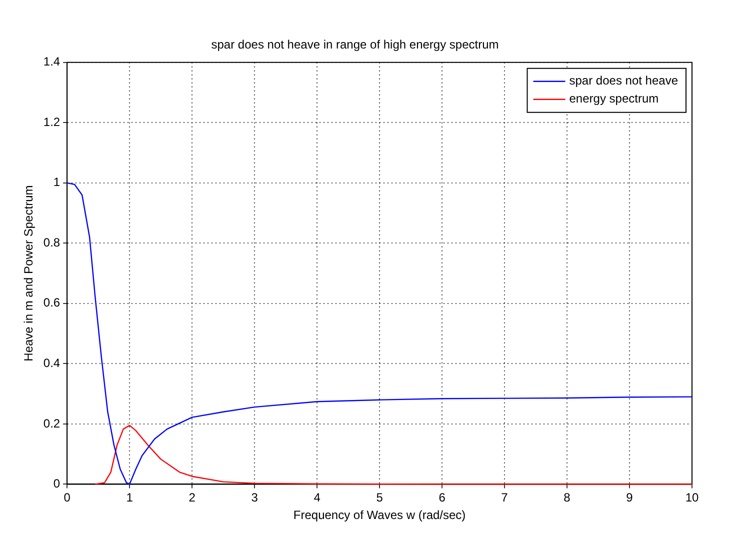 The width and height of the screenshot is (750, 537). Describe the element at coordinates (51, 242) in the screenshot. I see `y-tick-label: 0.8` at that location.